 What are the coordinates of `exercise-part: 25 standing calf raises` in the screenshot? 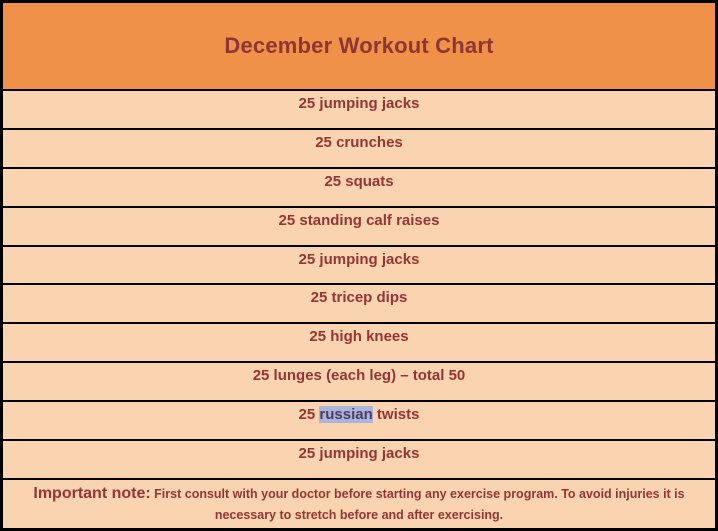 It's located at (359, 220).